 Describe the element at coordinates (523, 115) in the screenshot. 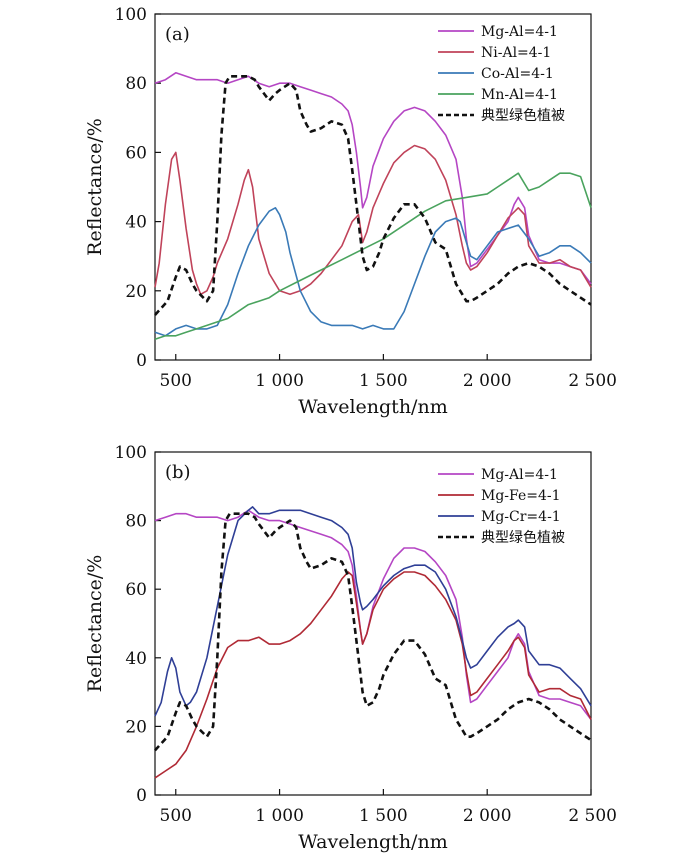

I see `legend-label-5: 典型绿色植被` at that location.